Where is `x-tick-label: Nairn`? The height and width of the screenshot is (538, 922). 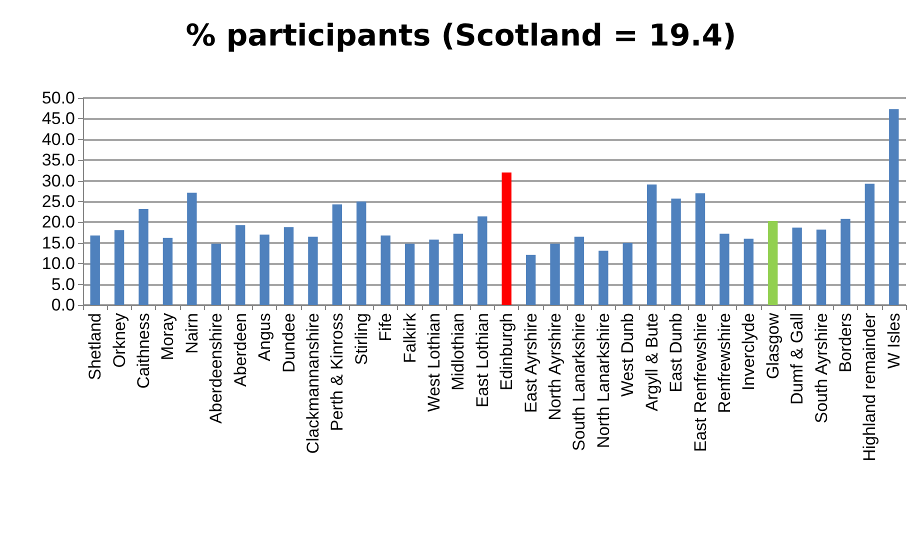 x-tick-label: Nairn is located at coordinates (192, 333).